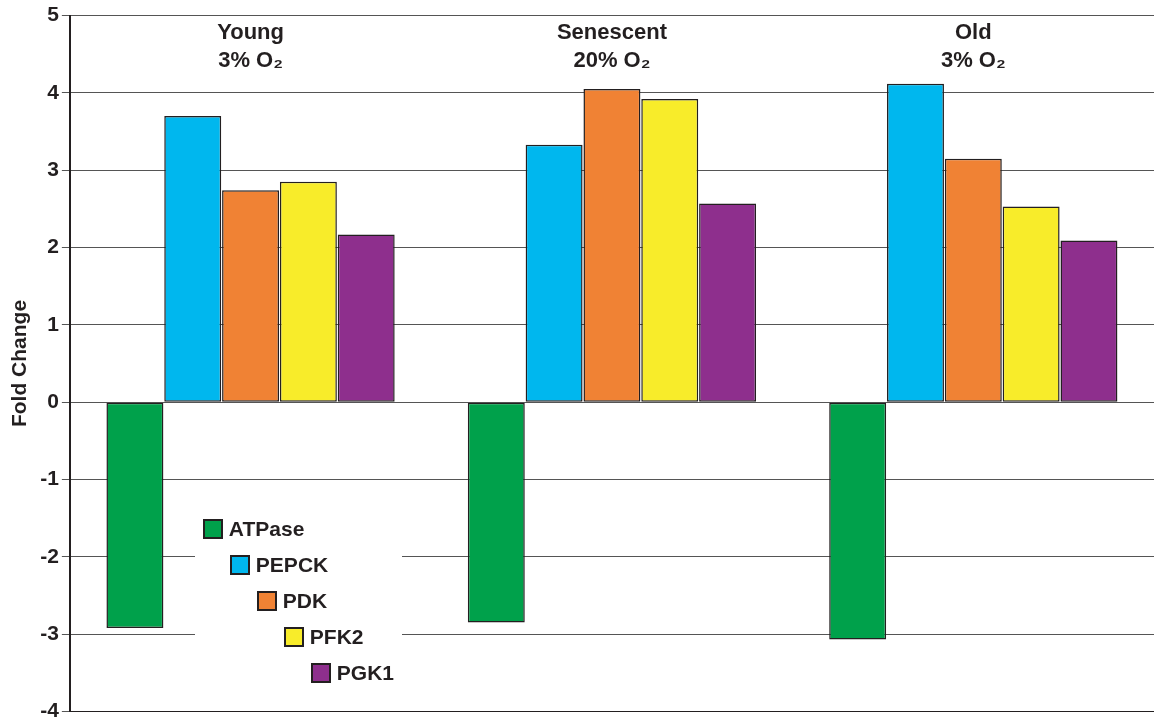 This screenshot has height=727, width=1154. Describe the element at coordinates (53, 14) in the screenshot. I see `y-tick-label: 5` at that location.